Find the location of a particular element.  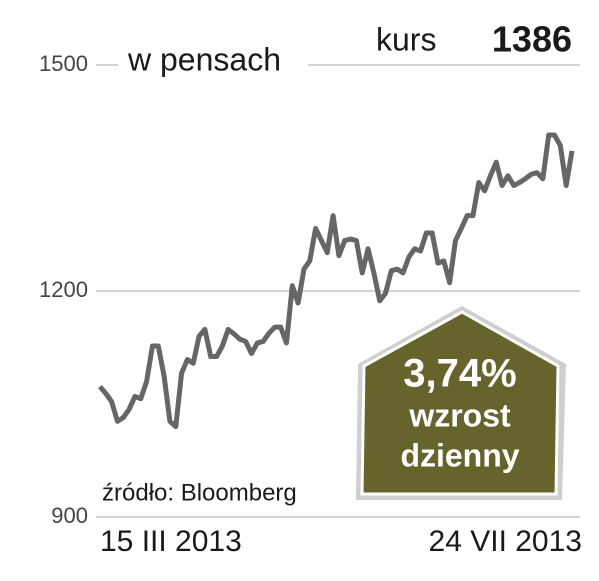

badge is located at coordinates (460, 403).